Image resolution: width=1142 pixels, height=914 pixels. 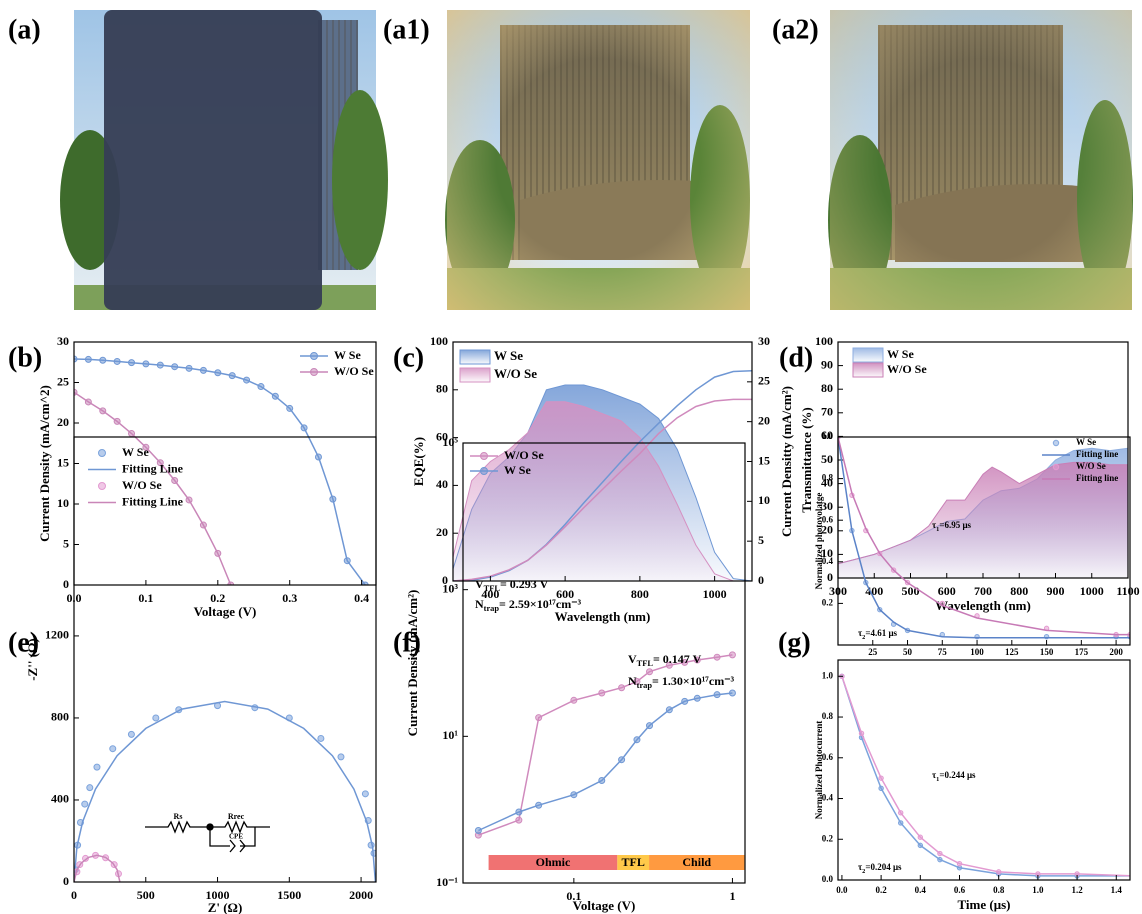 I want to click on panel-label: (a1), so click(x=406, y=29).